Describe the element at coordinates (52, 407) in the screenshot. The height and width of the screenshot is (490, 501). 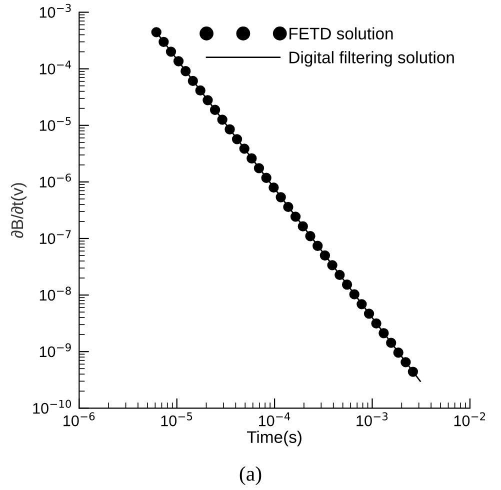
I see `y-tick-label: 10$^{−10}$` at that location.